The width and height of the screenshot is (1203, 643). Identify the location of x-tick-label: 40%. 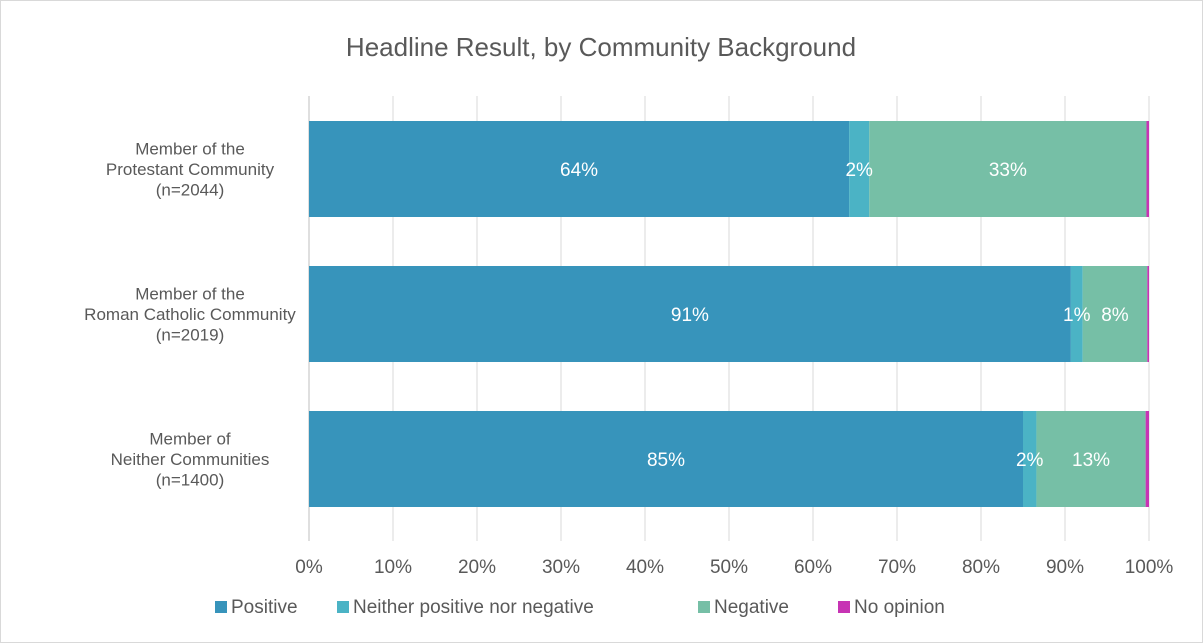
(645, 567).